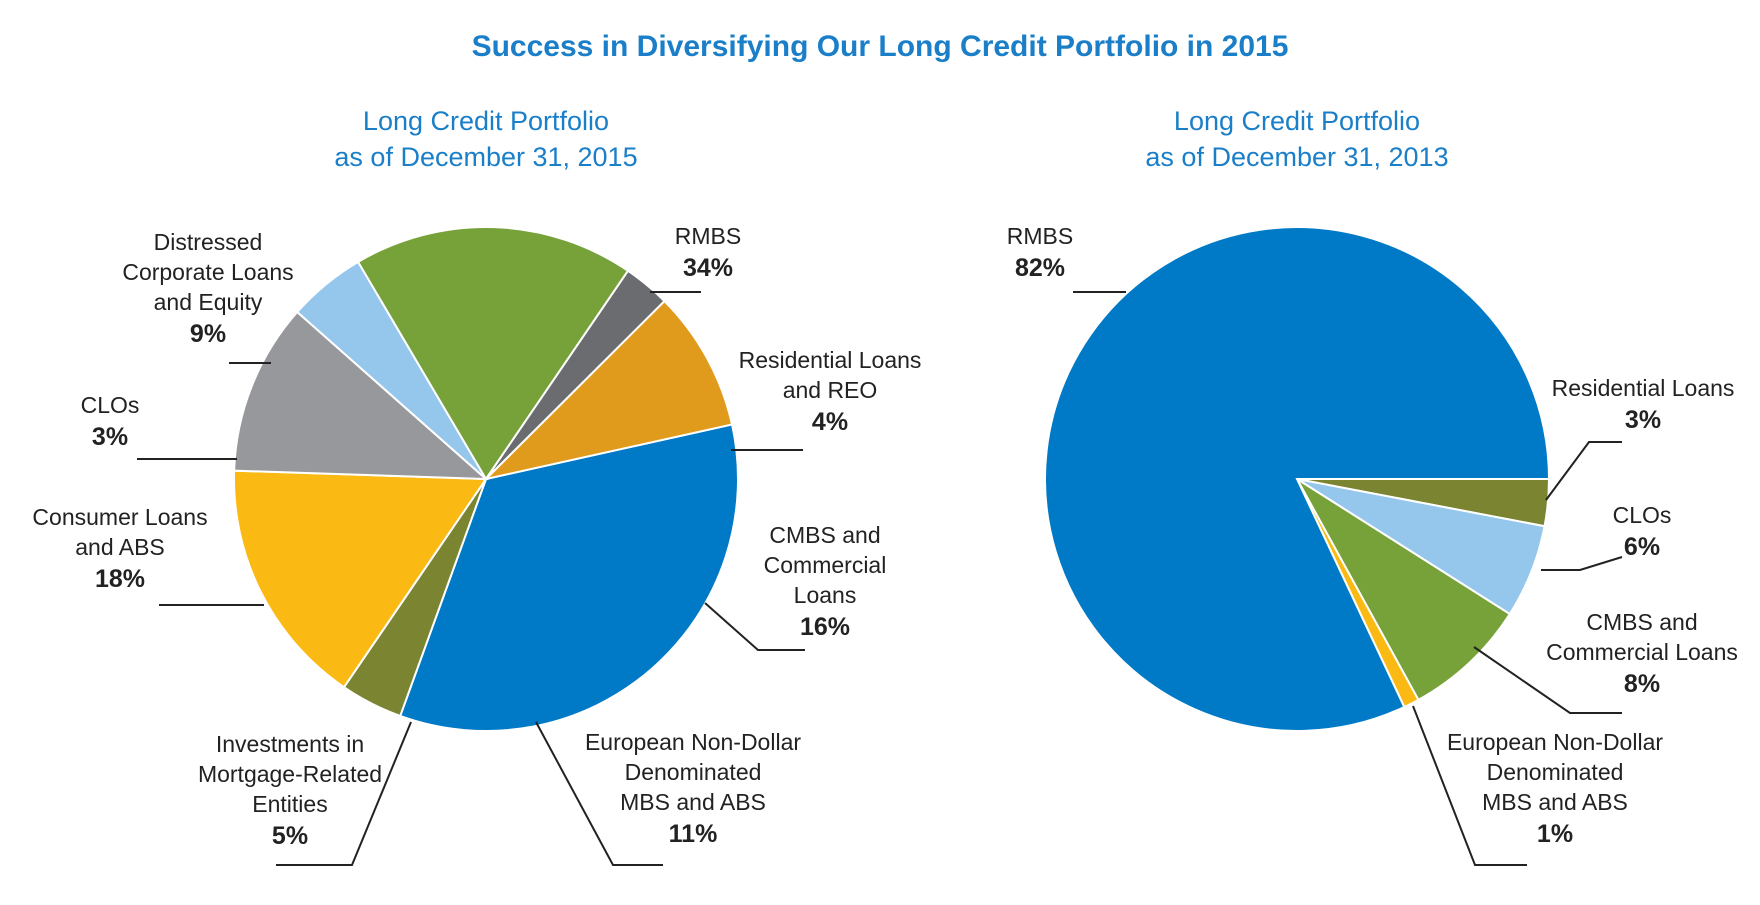 The image size is (1760, 905). What do you see at coordinates (1296, 157) in the screenshot?
I see `chart-subtitle-line: as of December 31, 2013` at bounding box center [1296, 157].